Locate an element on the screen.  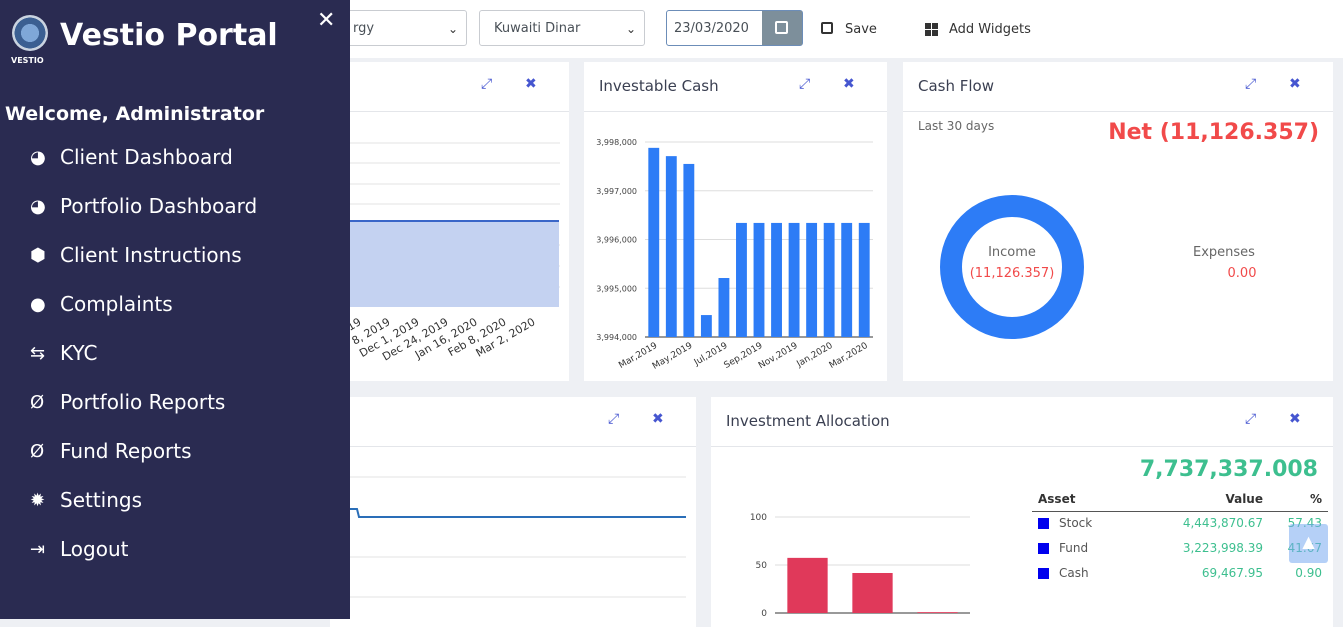
logo-text: VESTIO is located at coordinates (27, 60).